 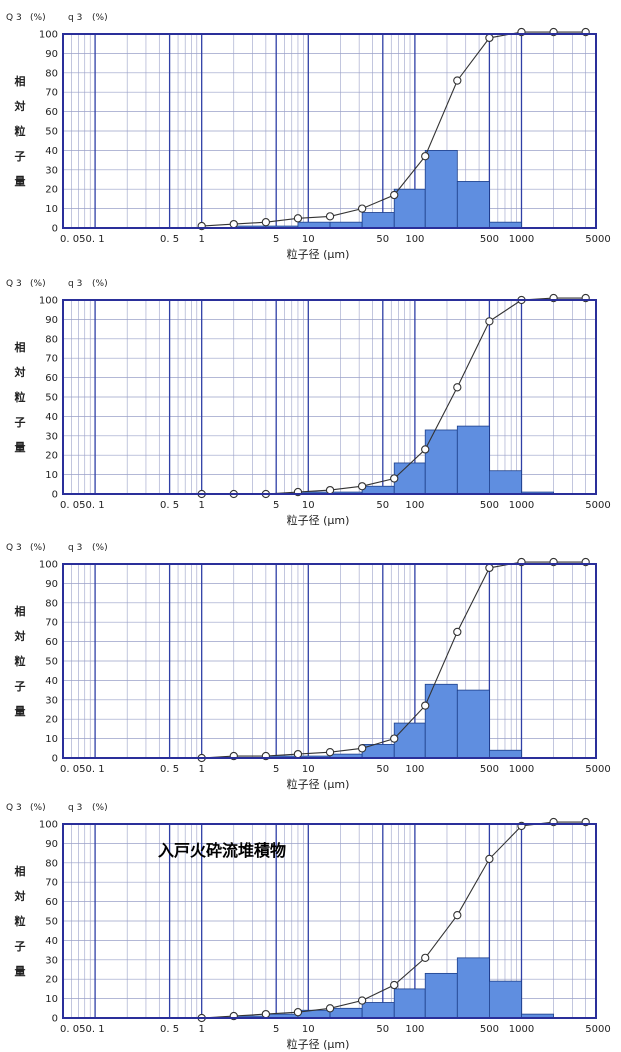 What do you see at coordinates (276, 769) in the screenshot?
I see `x-tick-label: 5` at bounding box center [276, 769].